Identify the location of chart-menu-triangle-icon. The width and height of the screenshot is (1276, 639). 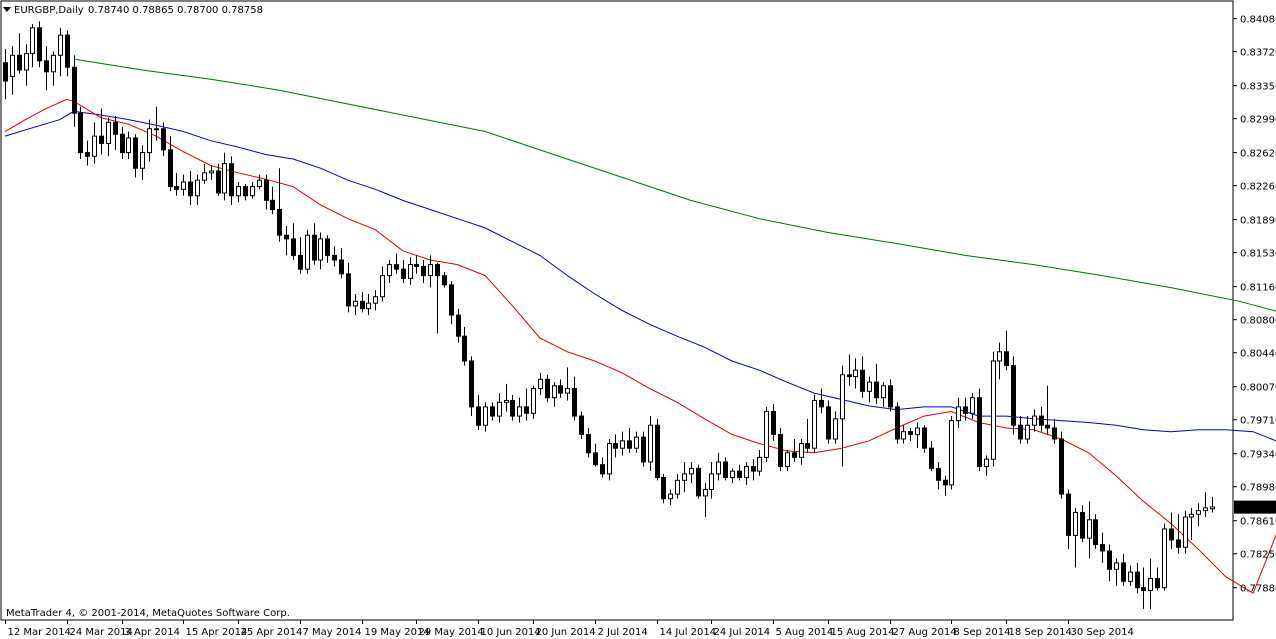
(7, 9).